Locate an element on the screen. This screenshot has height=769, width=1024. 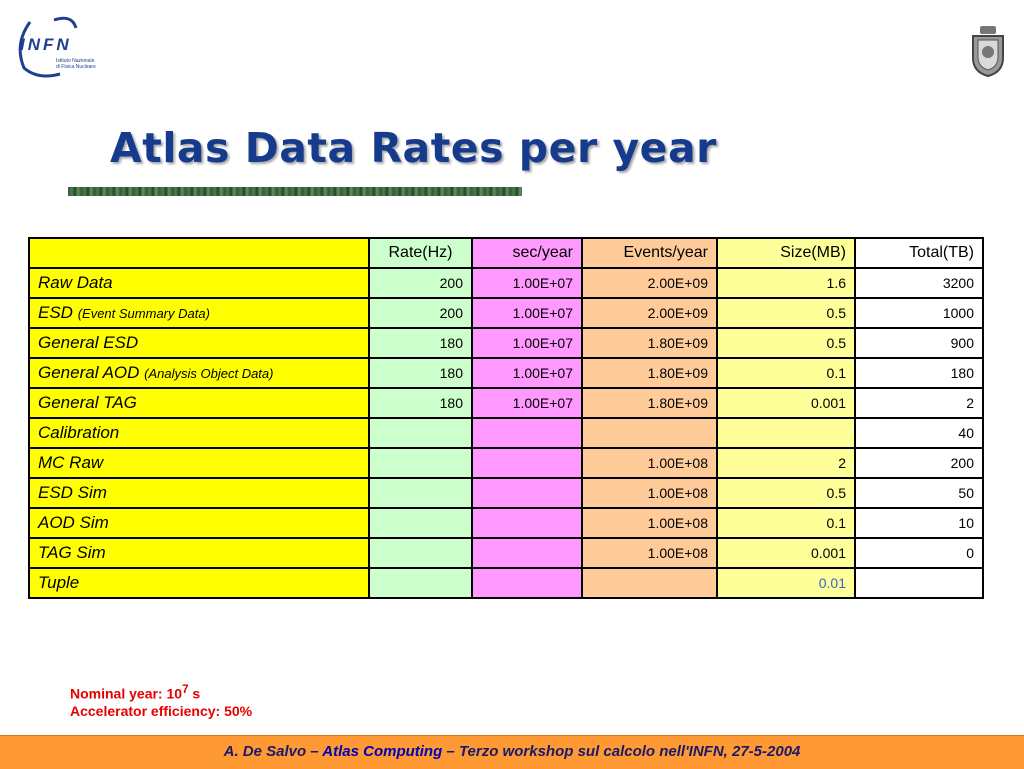
table-row: Raw Data 200 1.00E+07 2.00E+09 1.6 3200 is located at coordinates (506, 283).